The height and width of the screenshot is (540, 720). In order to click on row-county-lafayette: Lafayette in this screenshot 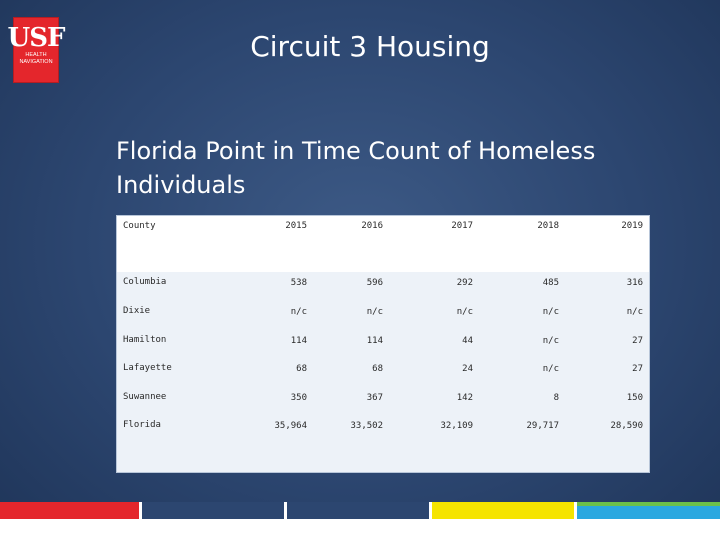, I will do `click(147, 368)`.